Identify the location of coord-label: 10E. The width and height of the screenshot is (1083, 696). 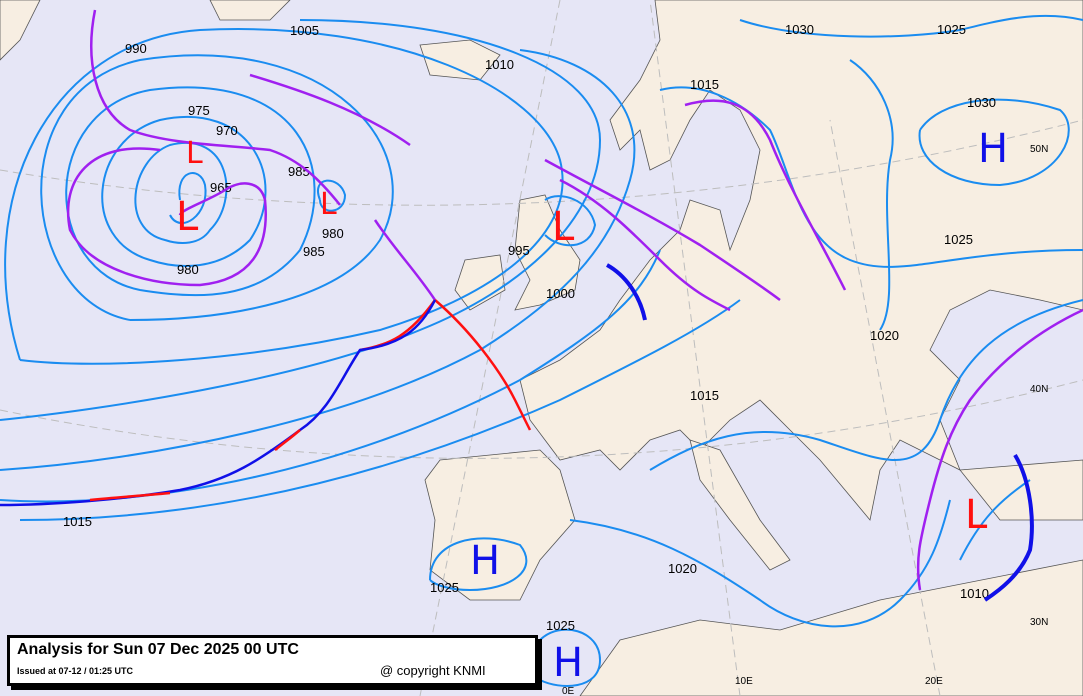
(744, 681).